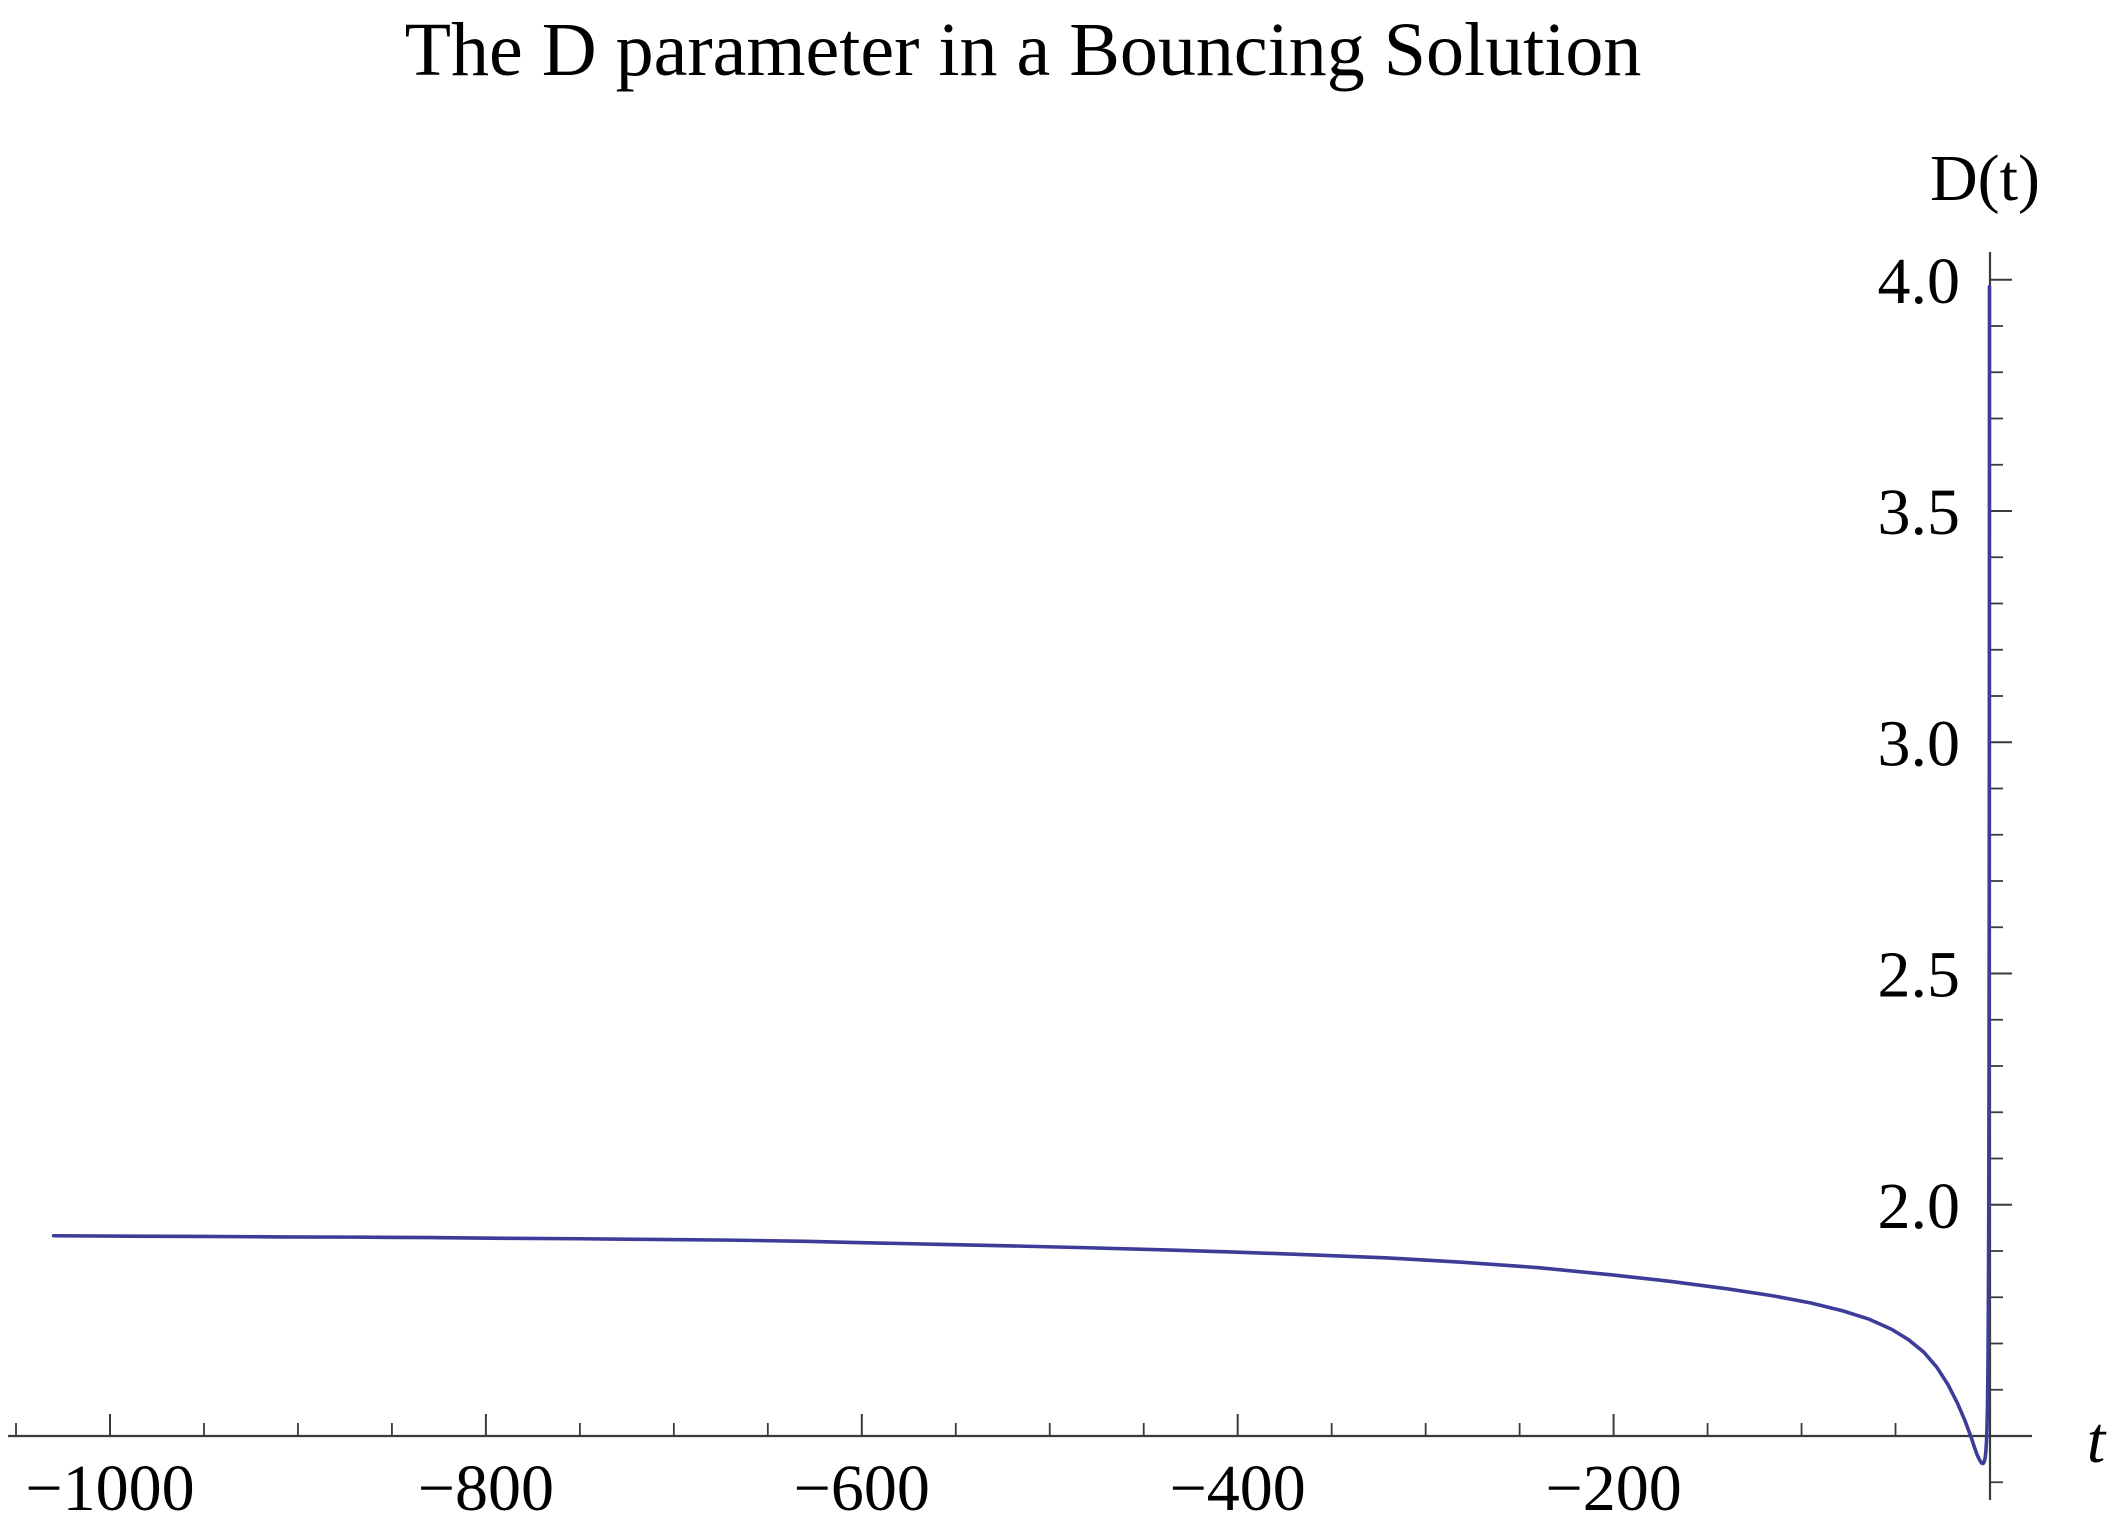 The image size is (2117, 1538). Describe the element at coordinates (1985, 178) in the screenshot. I see `y-axis-label: D(t)` at that location.